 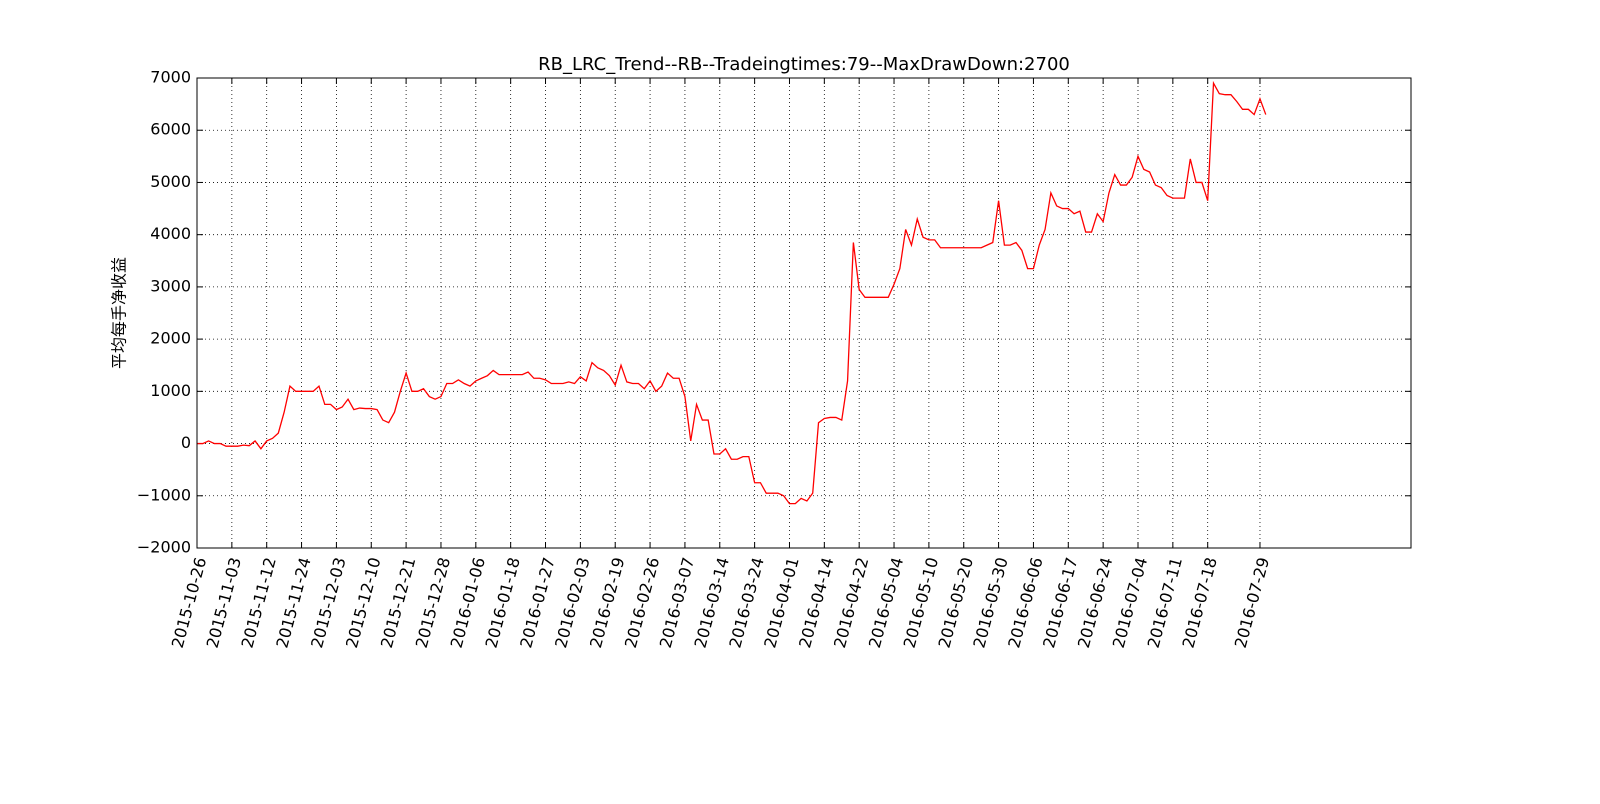 I want to click on y-tick-label: 2000, so click(x=170, y=338).